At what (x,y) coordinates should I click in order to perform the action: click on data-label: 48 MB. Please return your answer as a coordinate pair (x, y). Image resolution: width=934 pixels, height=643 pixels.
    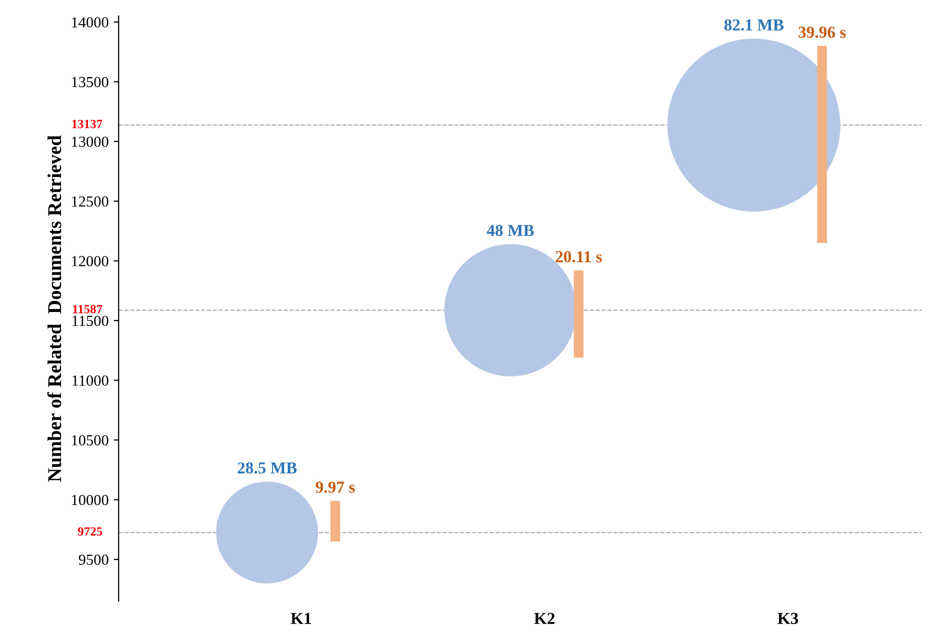
    Looking at the image, I should click on (510, 230).